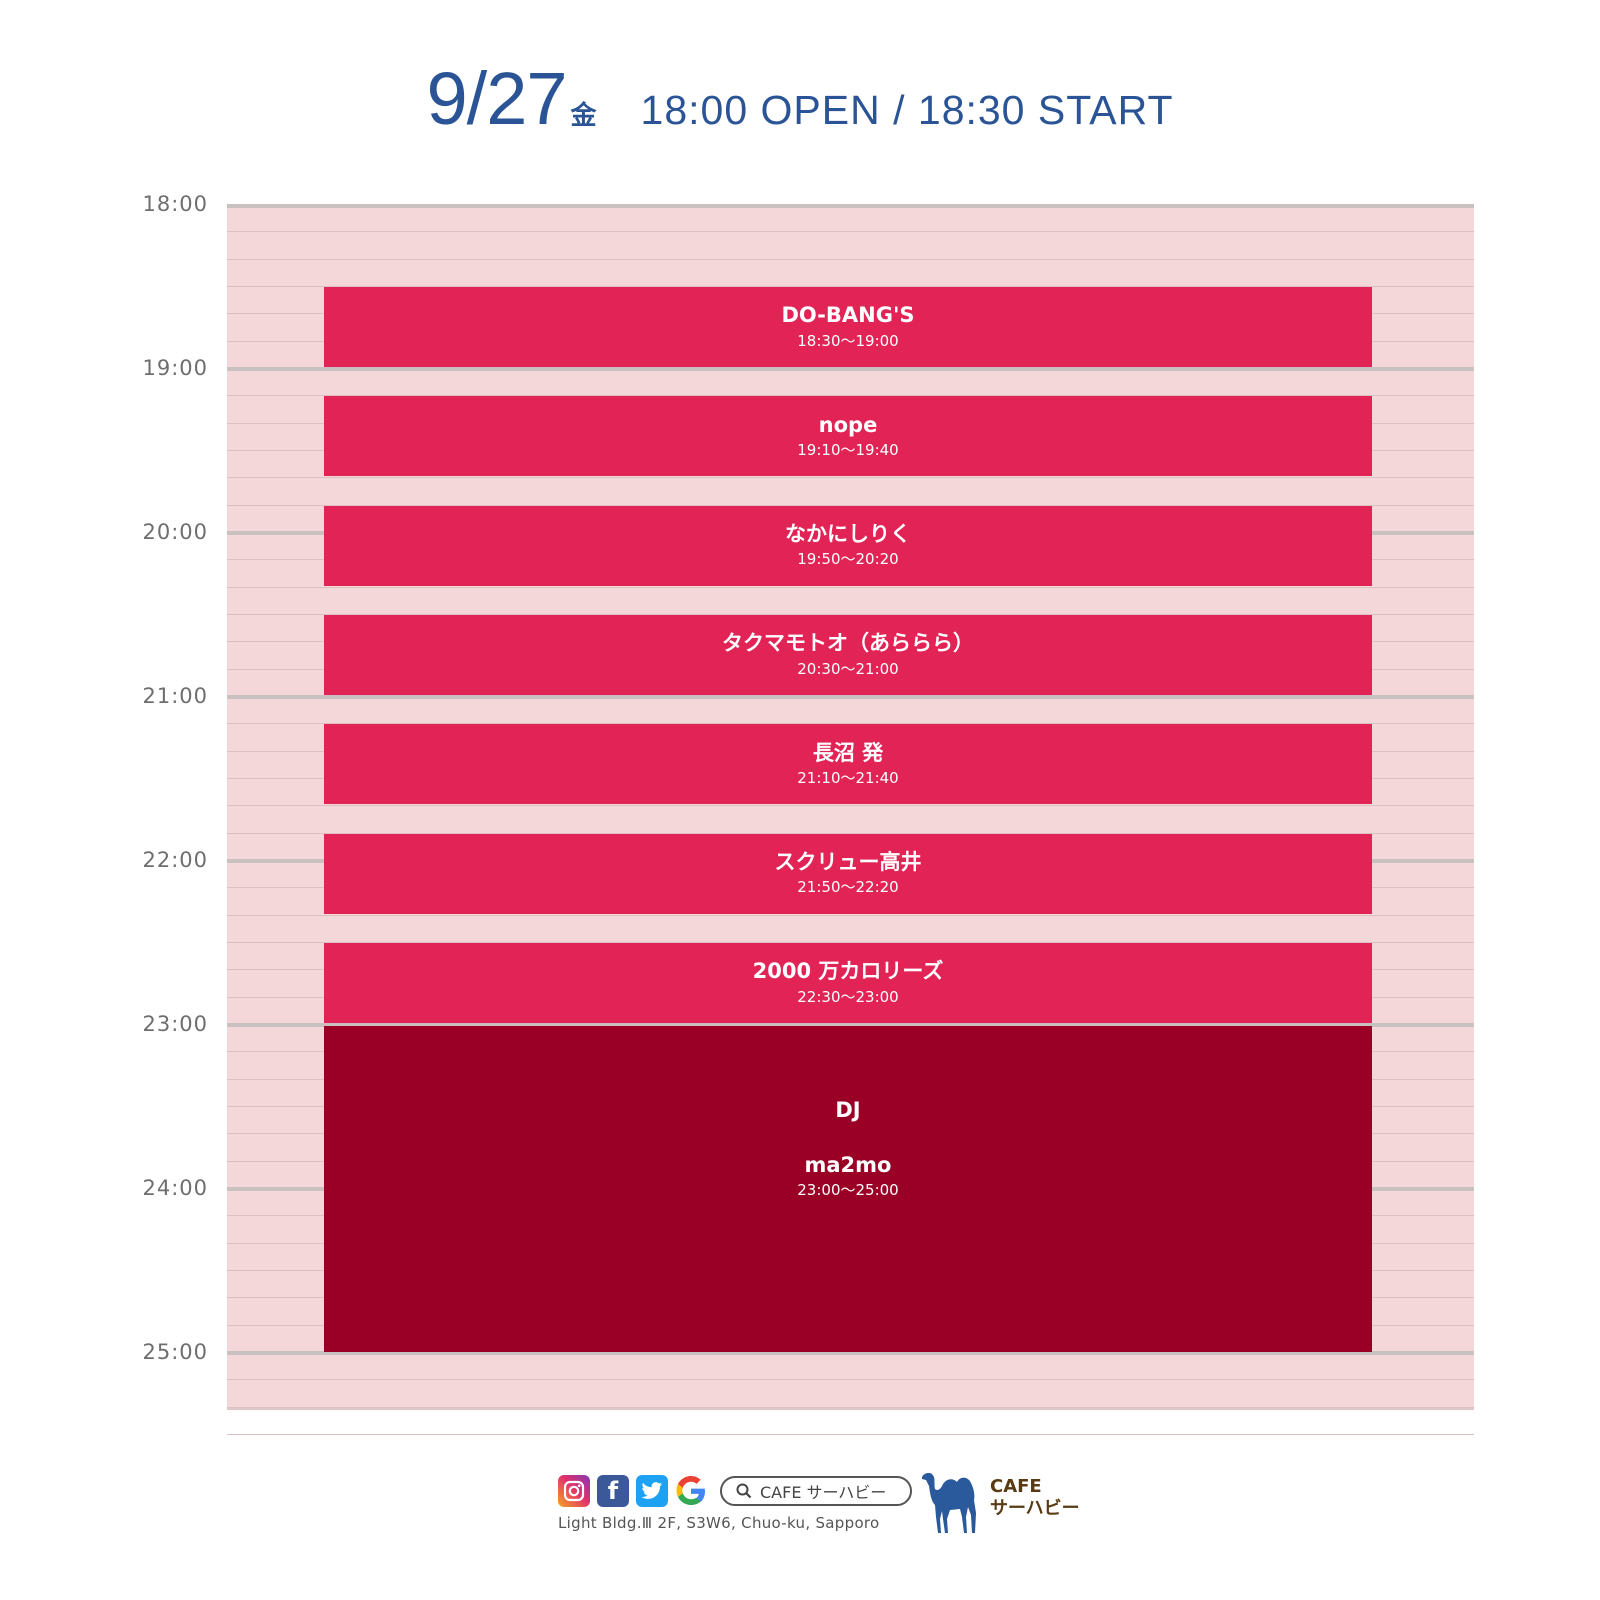 This screenshot has height=1600, width=1600. I want to click on time-label: 24:00, so click(175, 1188).